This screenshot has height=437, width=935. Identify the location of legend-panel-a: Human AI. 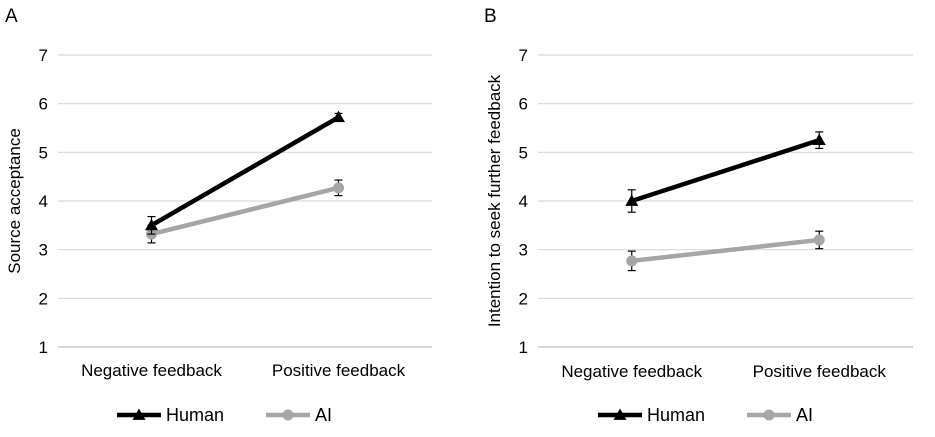
(224, 415).